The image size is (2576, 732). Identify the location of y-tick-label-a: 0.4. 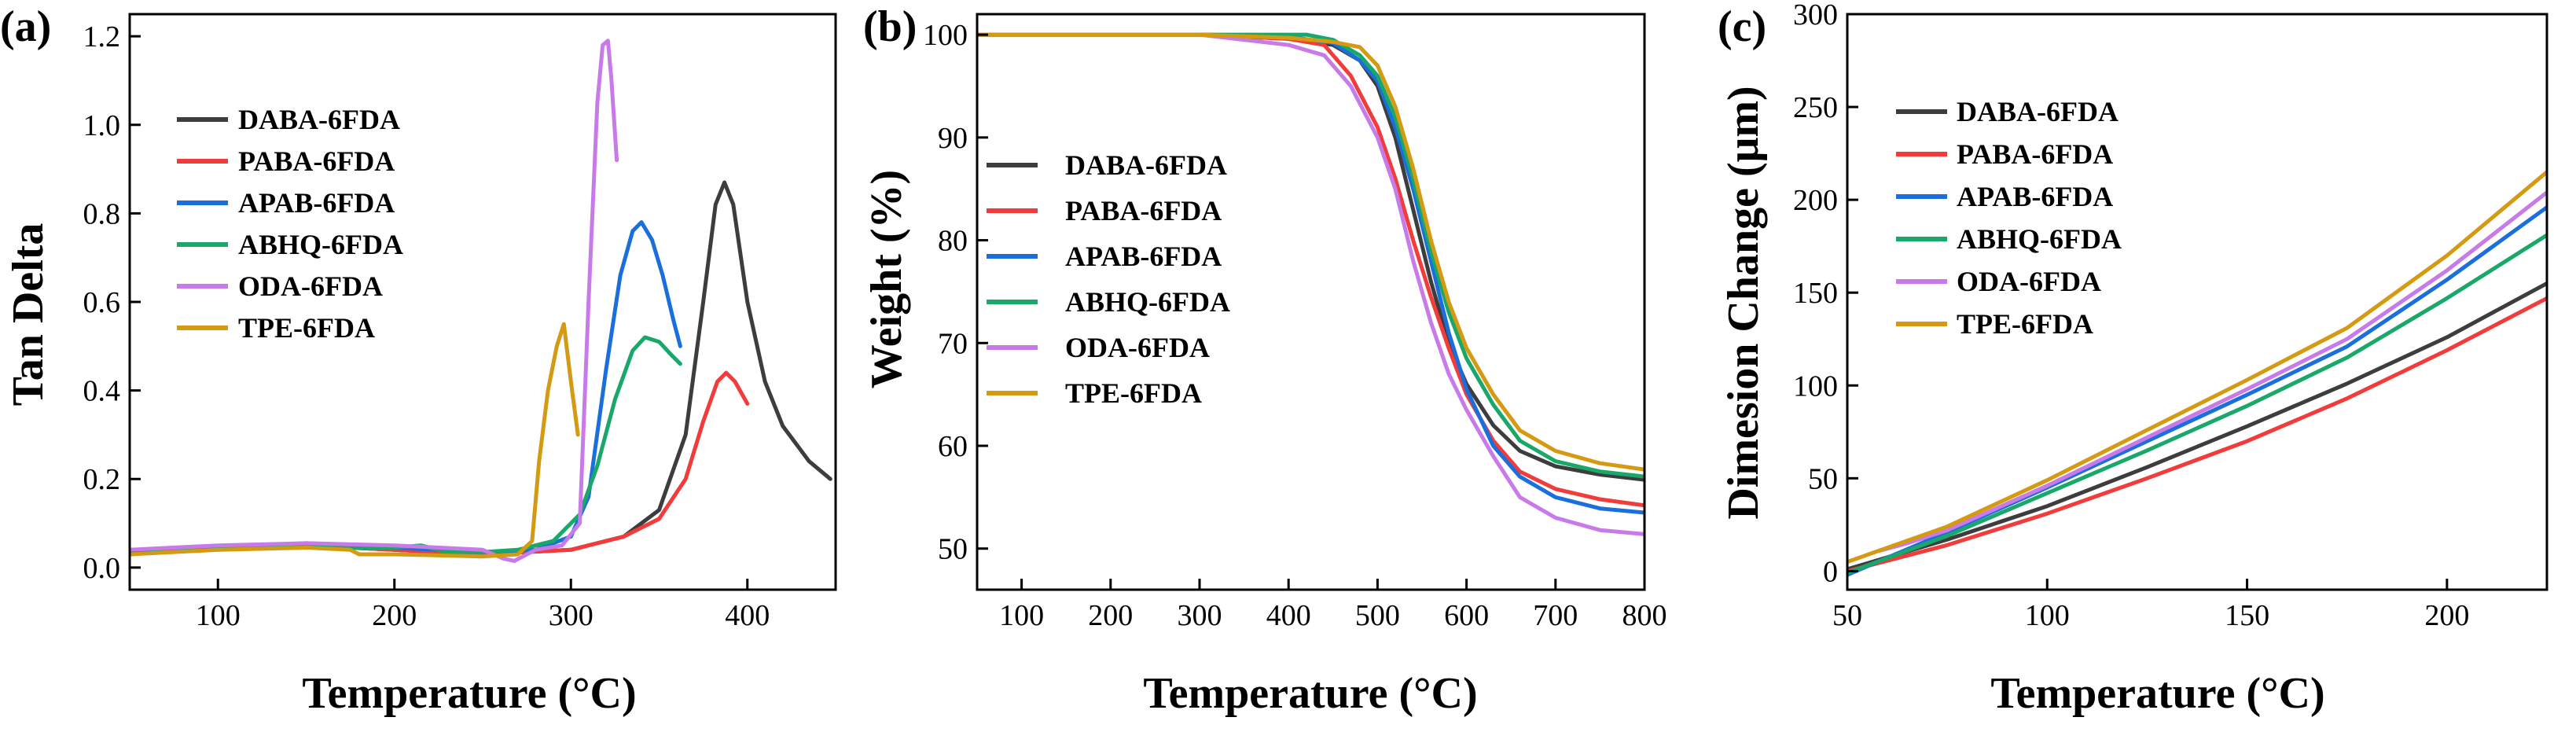
(102, 391).